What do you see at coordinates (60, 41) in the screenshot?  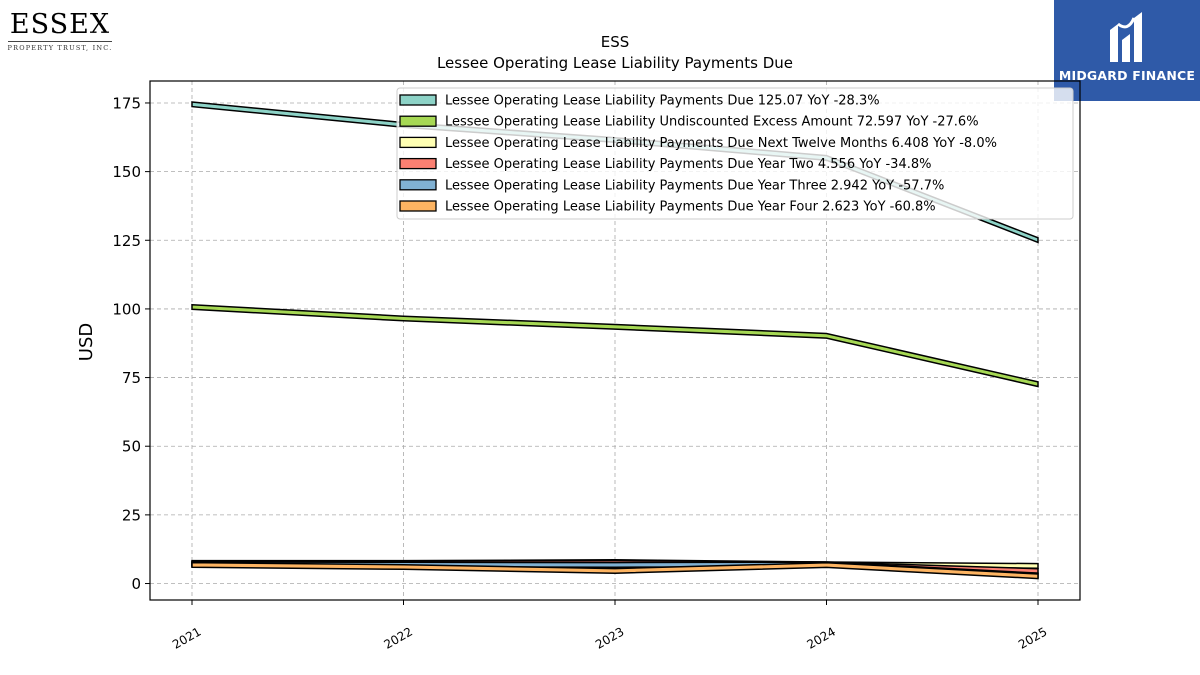 I see `essex-logo-rule` at bounding box center [60, 41].